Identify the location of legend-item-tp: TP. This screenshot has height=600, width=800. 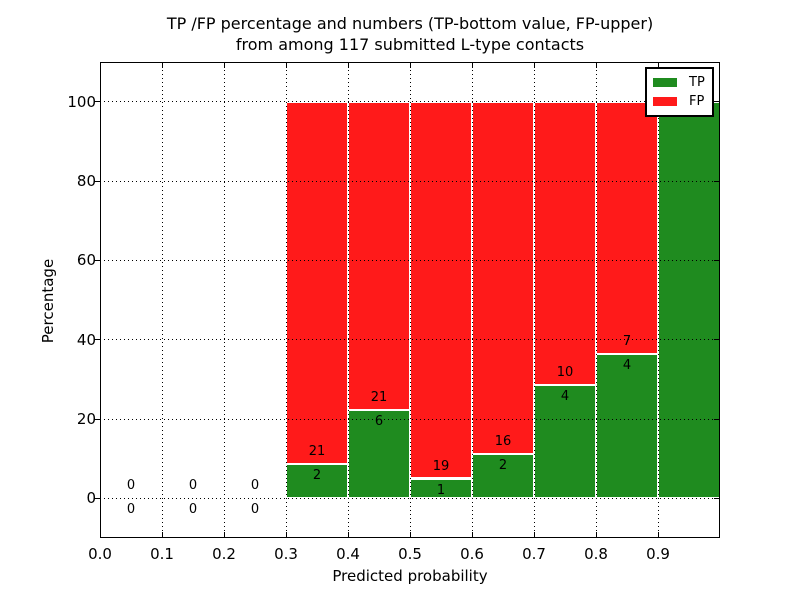
(682, 82).